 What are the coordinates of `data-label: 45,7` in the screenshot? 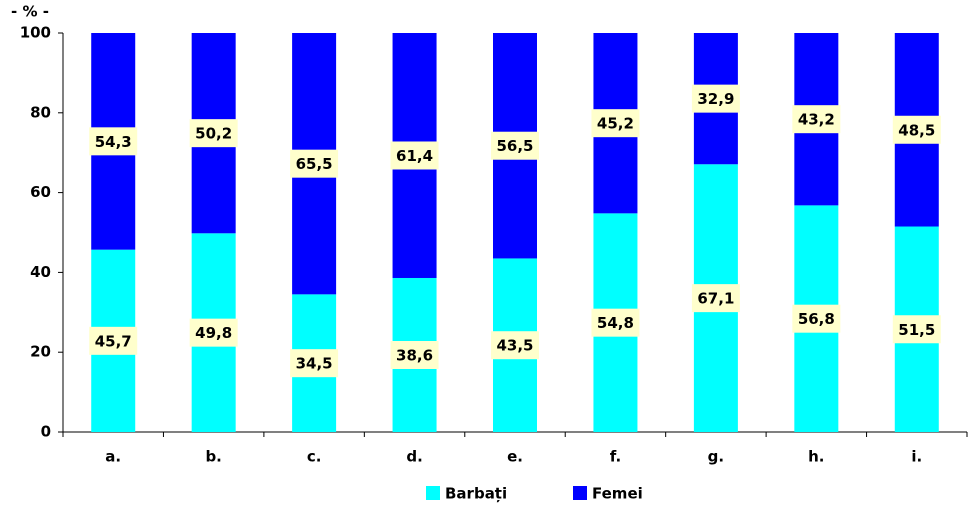 It's located at (113, 341).